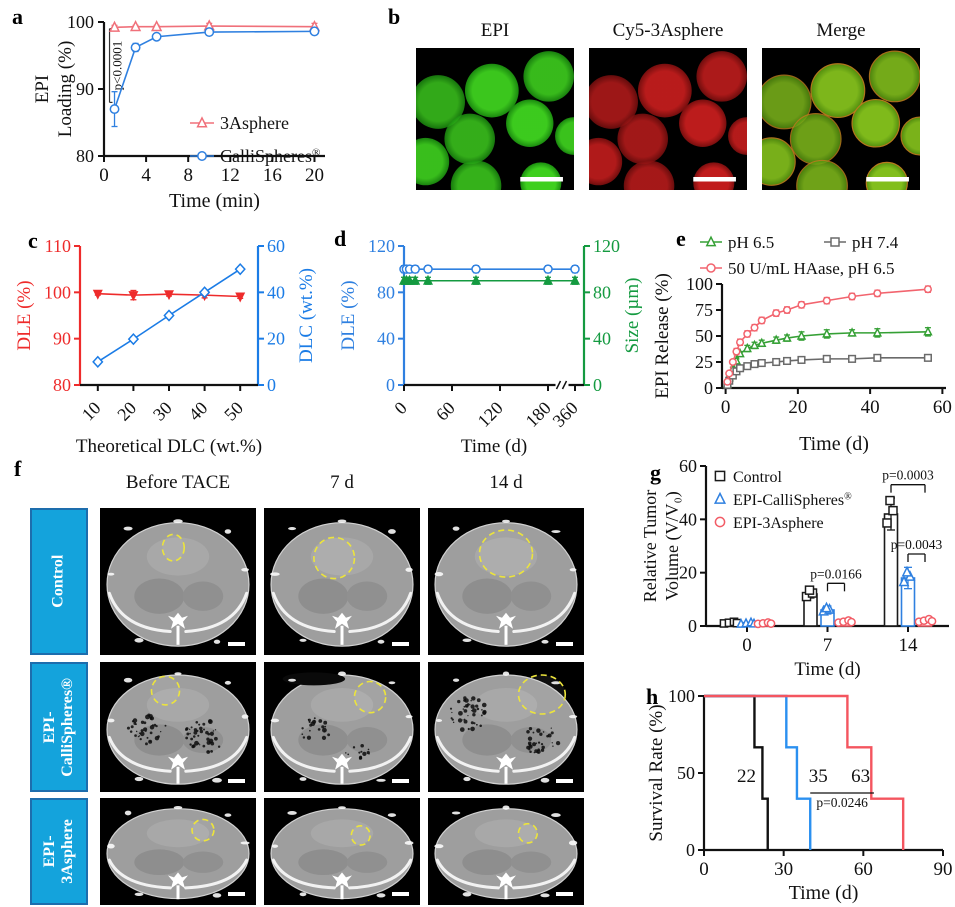 This screenshot has height=907, width=955. I want to click on row-label-line: EPI-, so click(49, 727).